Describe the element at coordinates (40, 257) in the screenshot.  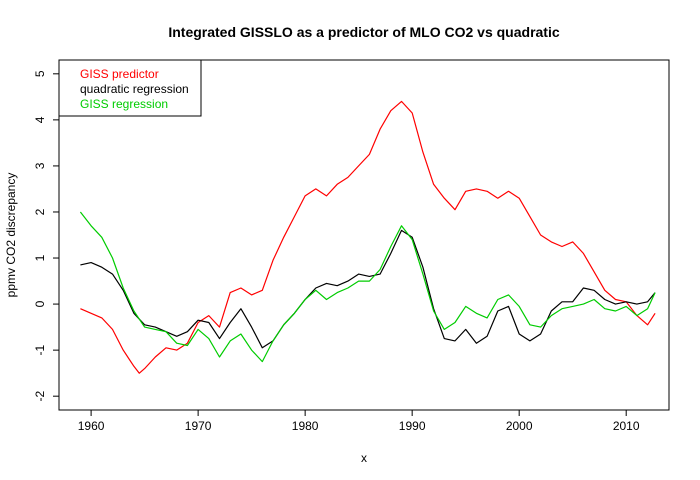
I see `y-tick-label: 1` at that location.